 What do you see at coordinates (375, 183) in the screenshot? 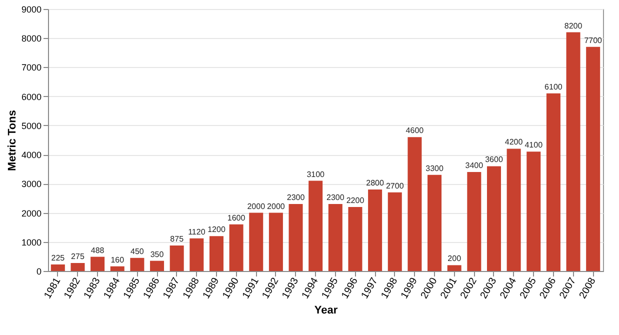
I see `data-label: 2800` at bounding box center [375, 183].